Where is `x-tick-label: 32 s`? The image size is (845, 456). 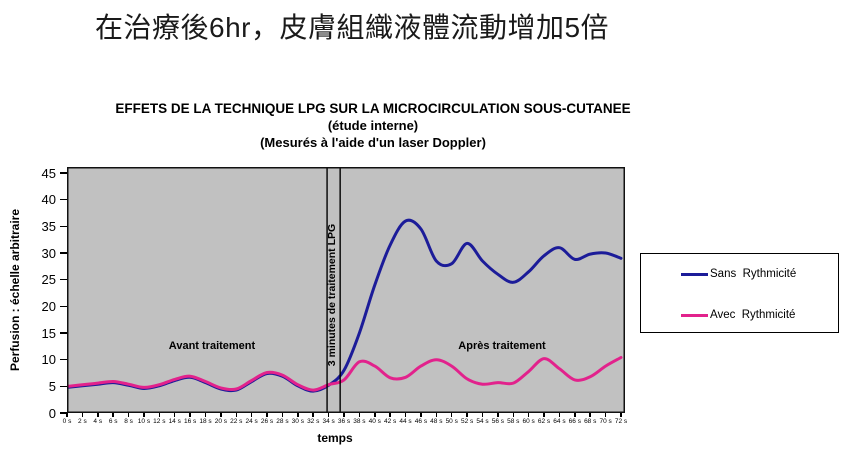
x-tick-label: 32 s is located at coordinates (313, 421).